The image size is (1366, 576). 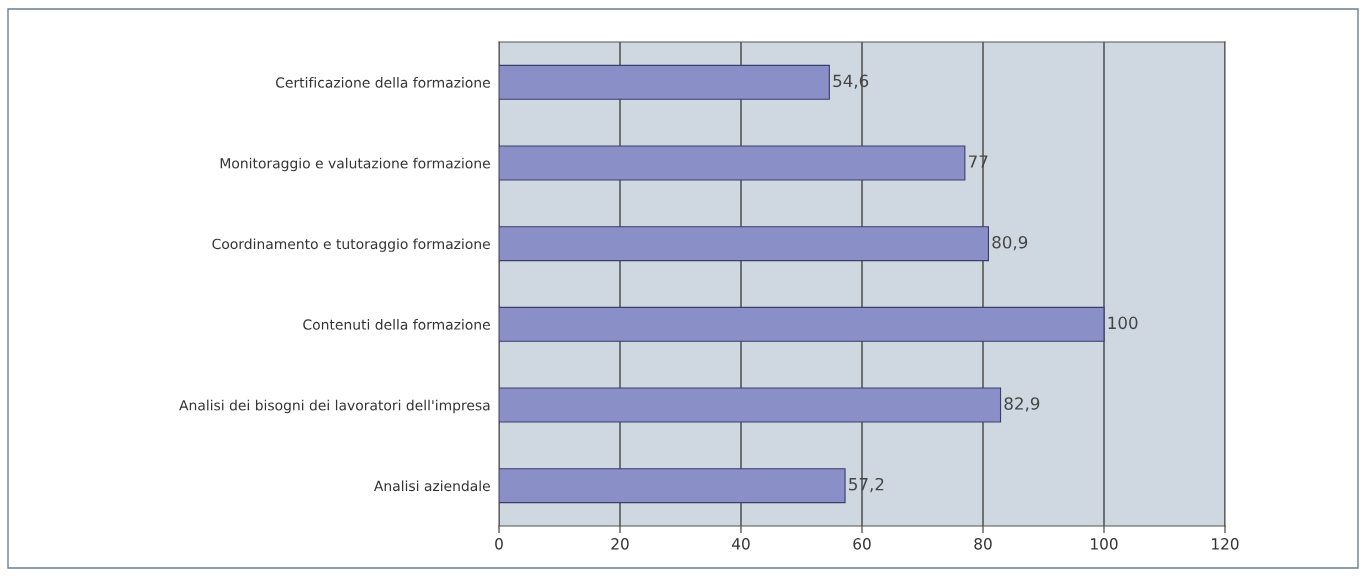 What do you see at coordinates (983, 544) in the screenshot?
I see `x-tick-label: 80` at bounding box center [983, 544].